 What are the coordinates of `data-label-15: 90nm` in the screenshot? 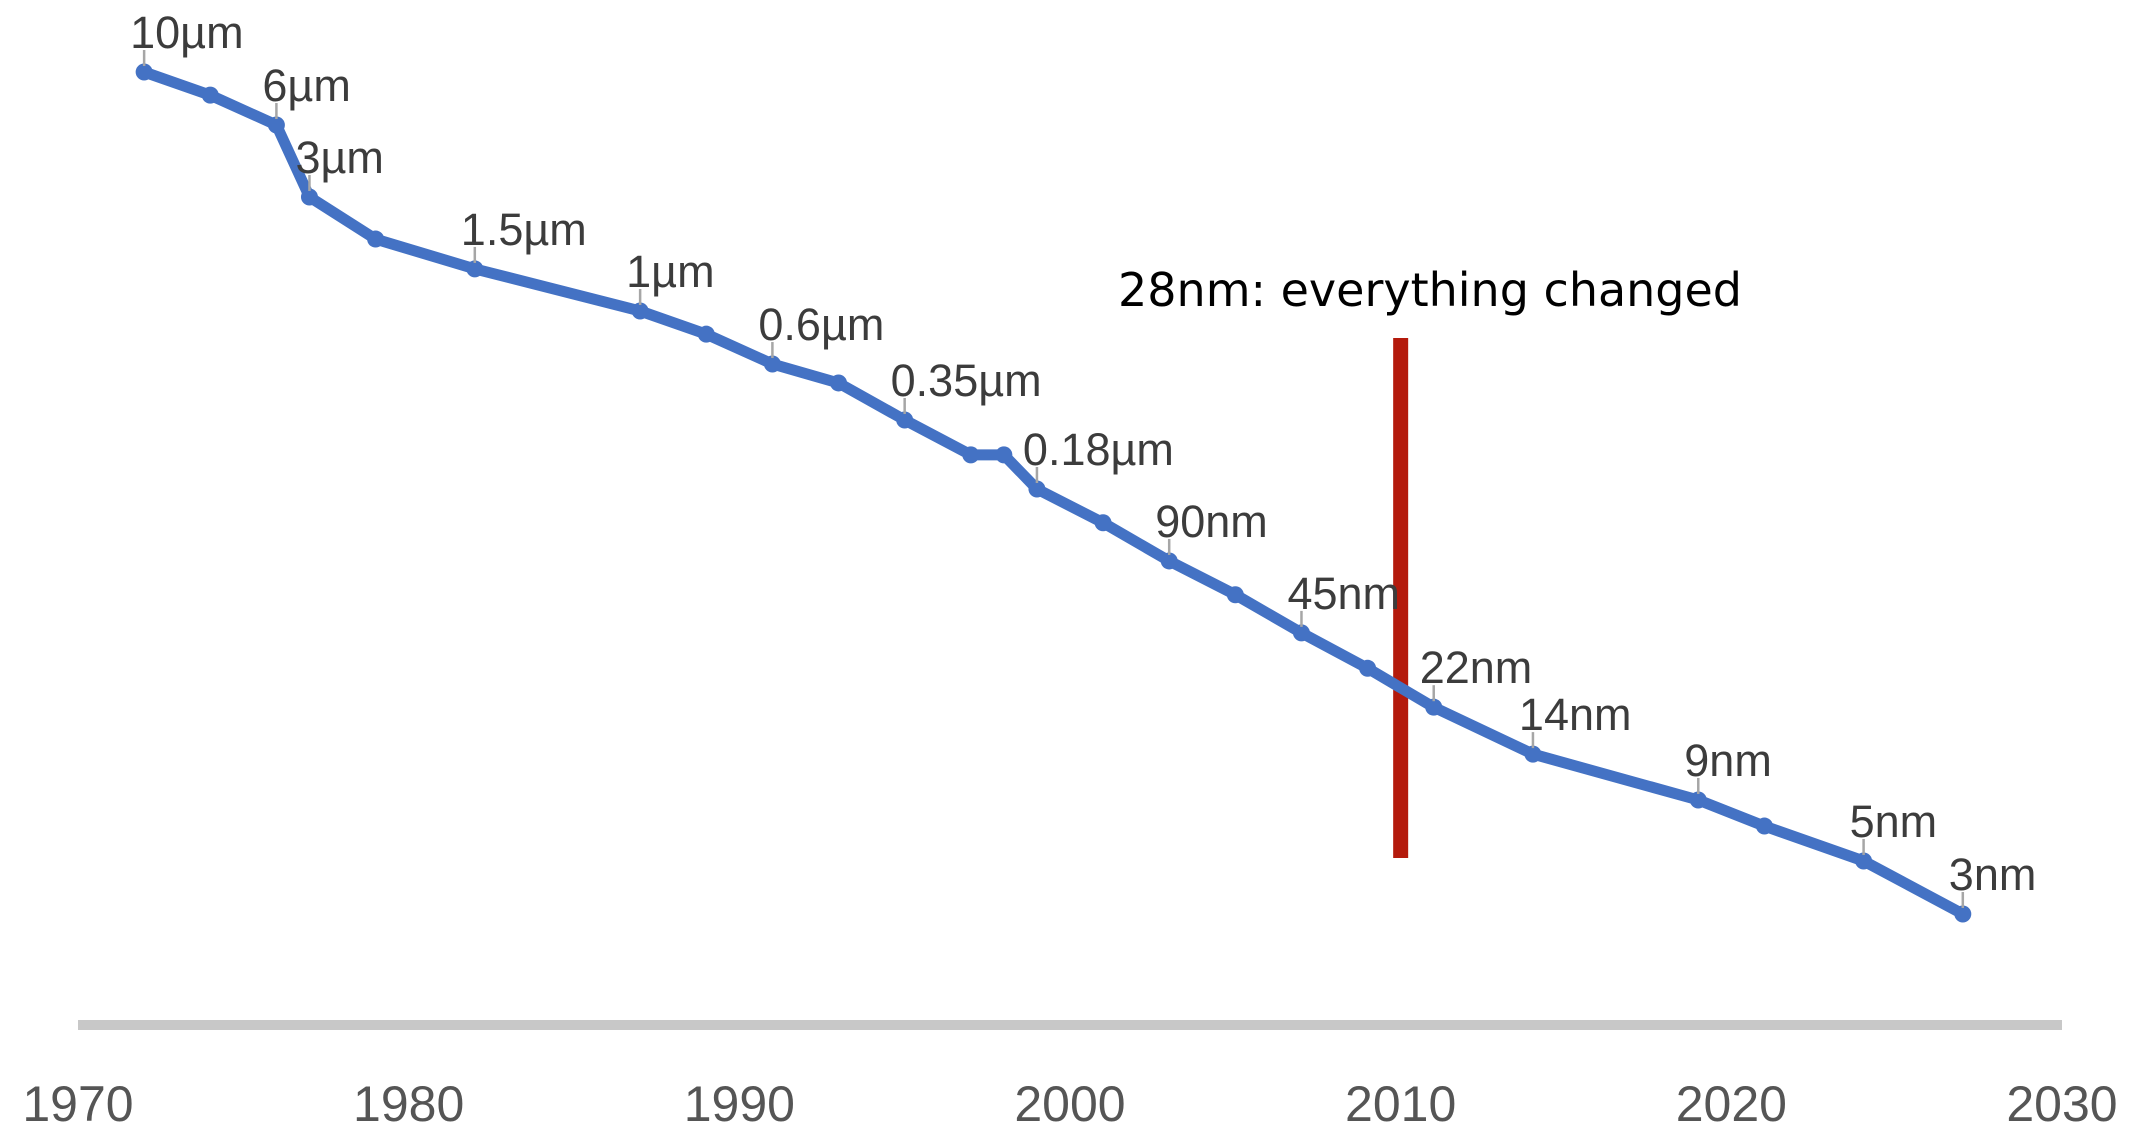 It's located at (1211, 521).